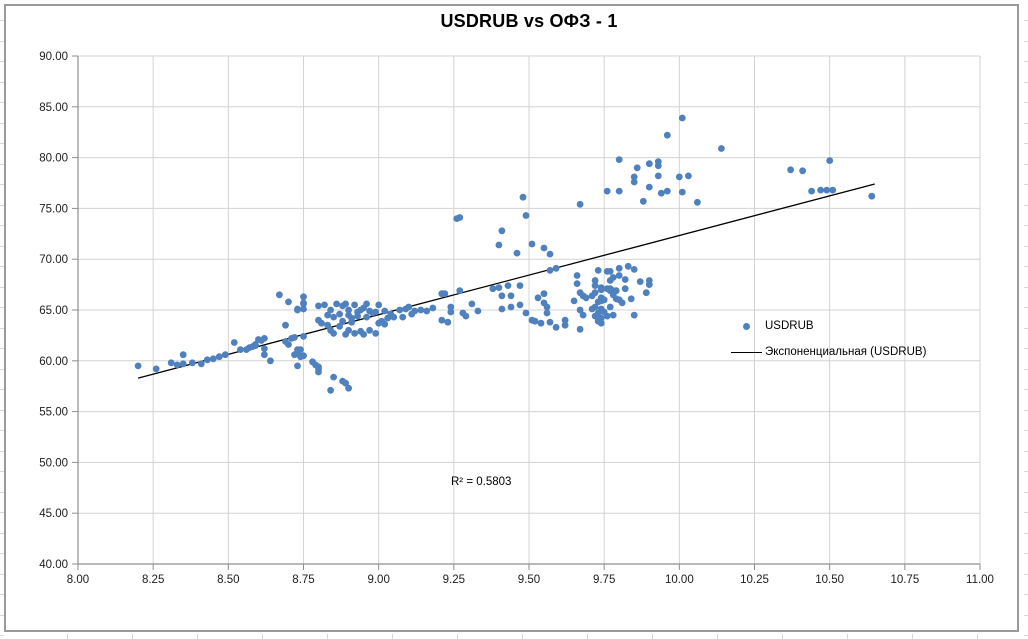 This screenshot has height=639, width=1028. I want to click on chart-title: USDRUB vs ОФЗ - 1, so click(529, 21).